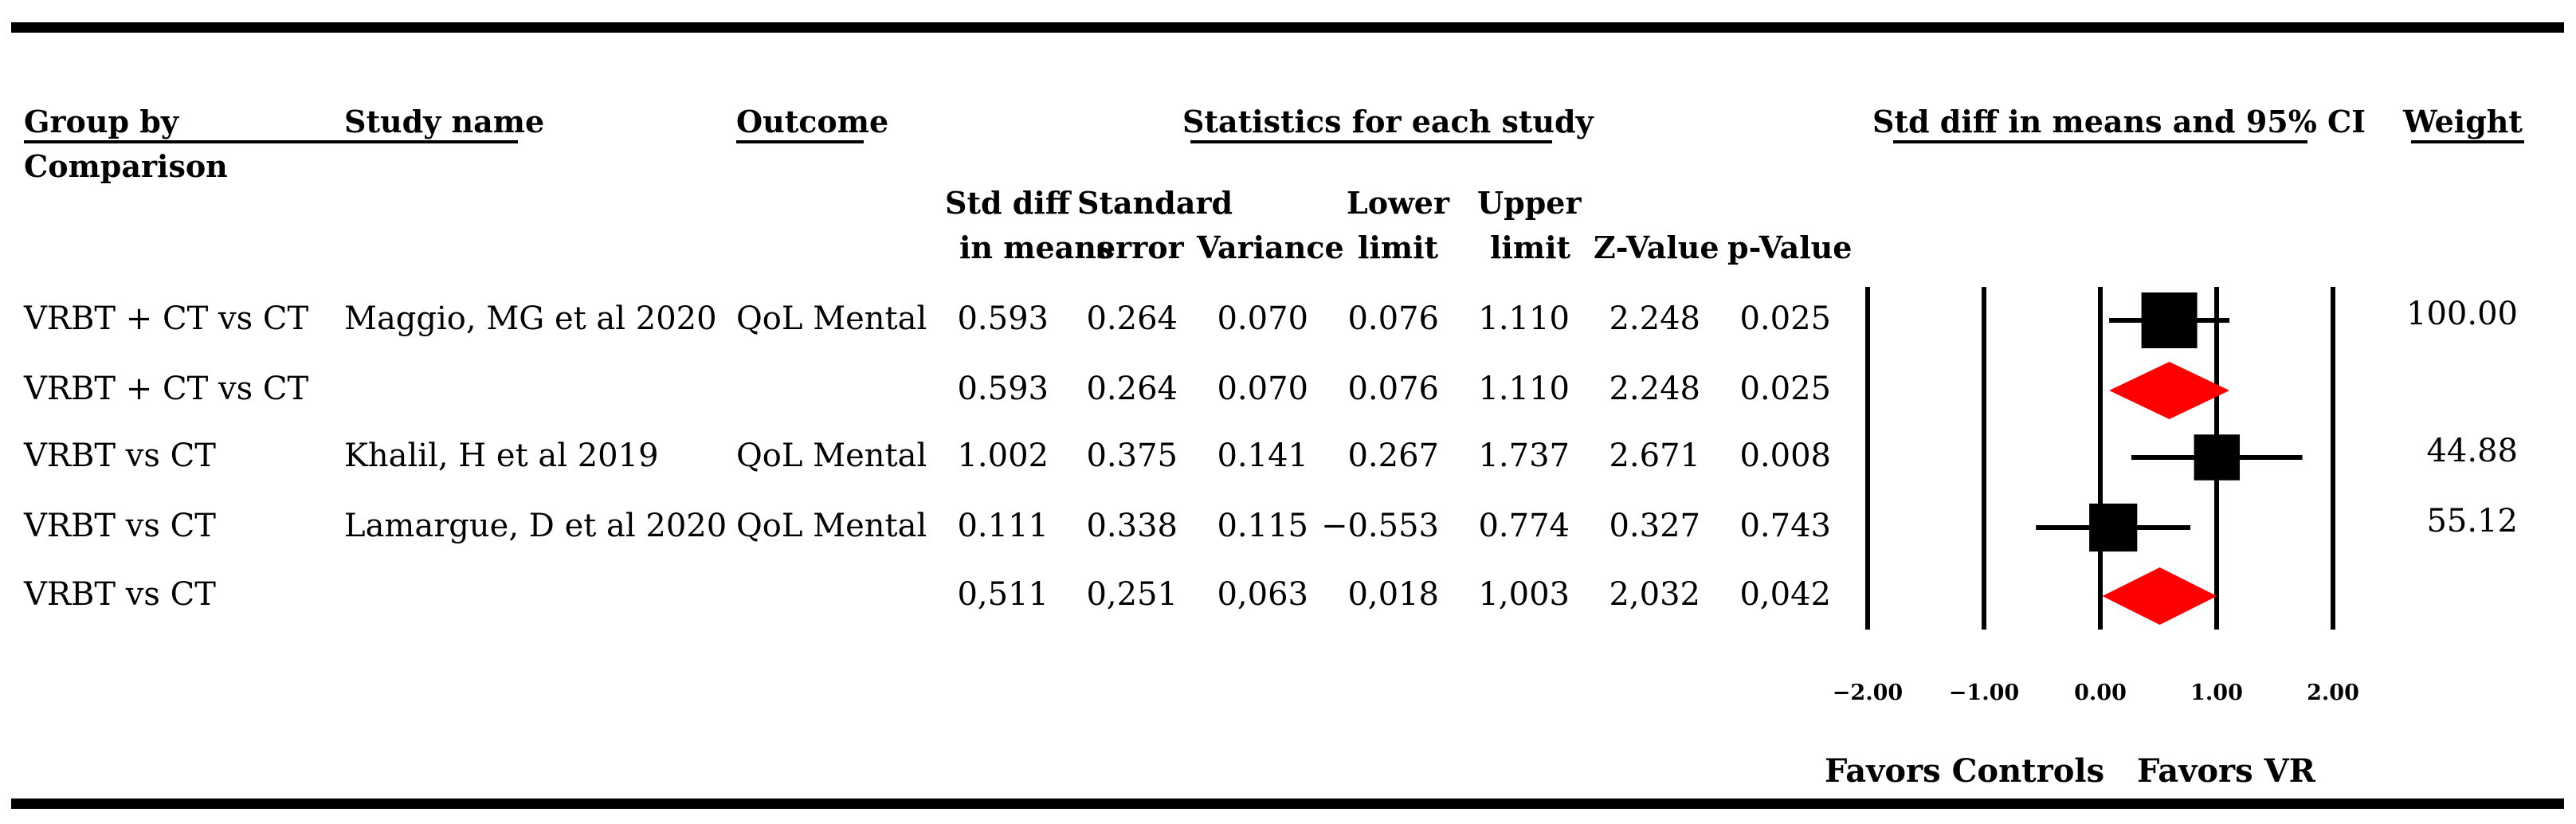  Describe the element at coordinates (1655, 526) in the screenshot. I see `row-z: 0.327` at that location.